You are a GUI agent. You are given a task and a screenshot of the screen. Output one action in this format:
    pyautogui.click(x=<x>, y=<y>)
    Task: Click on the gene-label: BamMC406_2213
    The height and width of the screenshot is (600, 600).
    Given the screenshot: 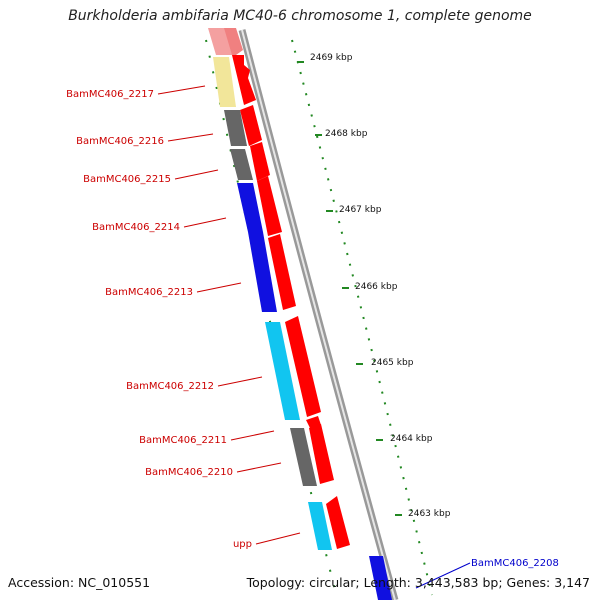 What is the action you would take?
    pyautogui.click(x=149, y=292)
    